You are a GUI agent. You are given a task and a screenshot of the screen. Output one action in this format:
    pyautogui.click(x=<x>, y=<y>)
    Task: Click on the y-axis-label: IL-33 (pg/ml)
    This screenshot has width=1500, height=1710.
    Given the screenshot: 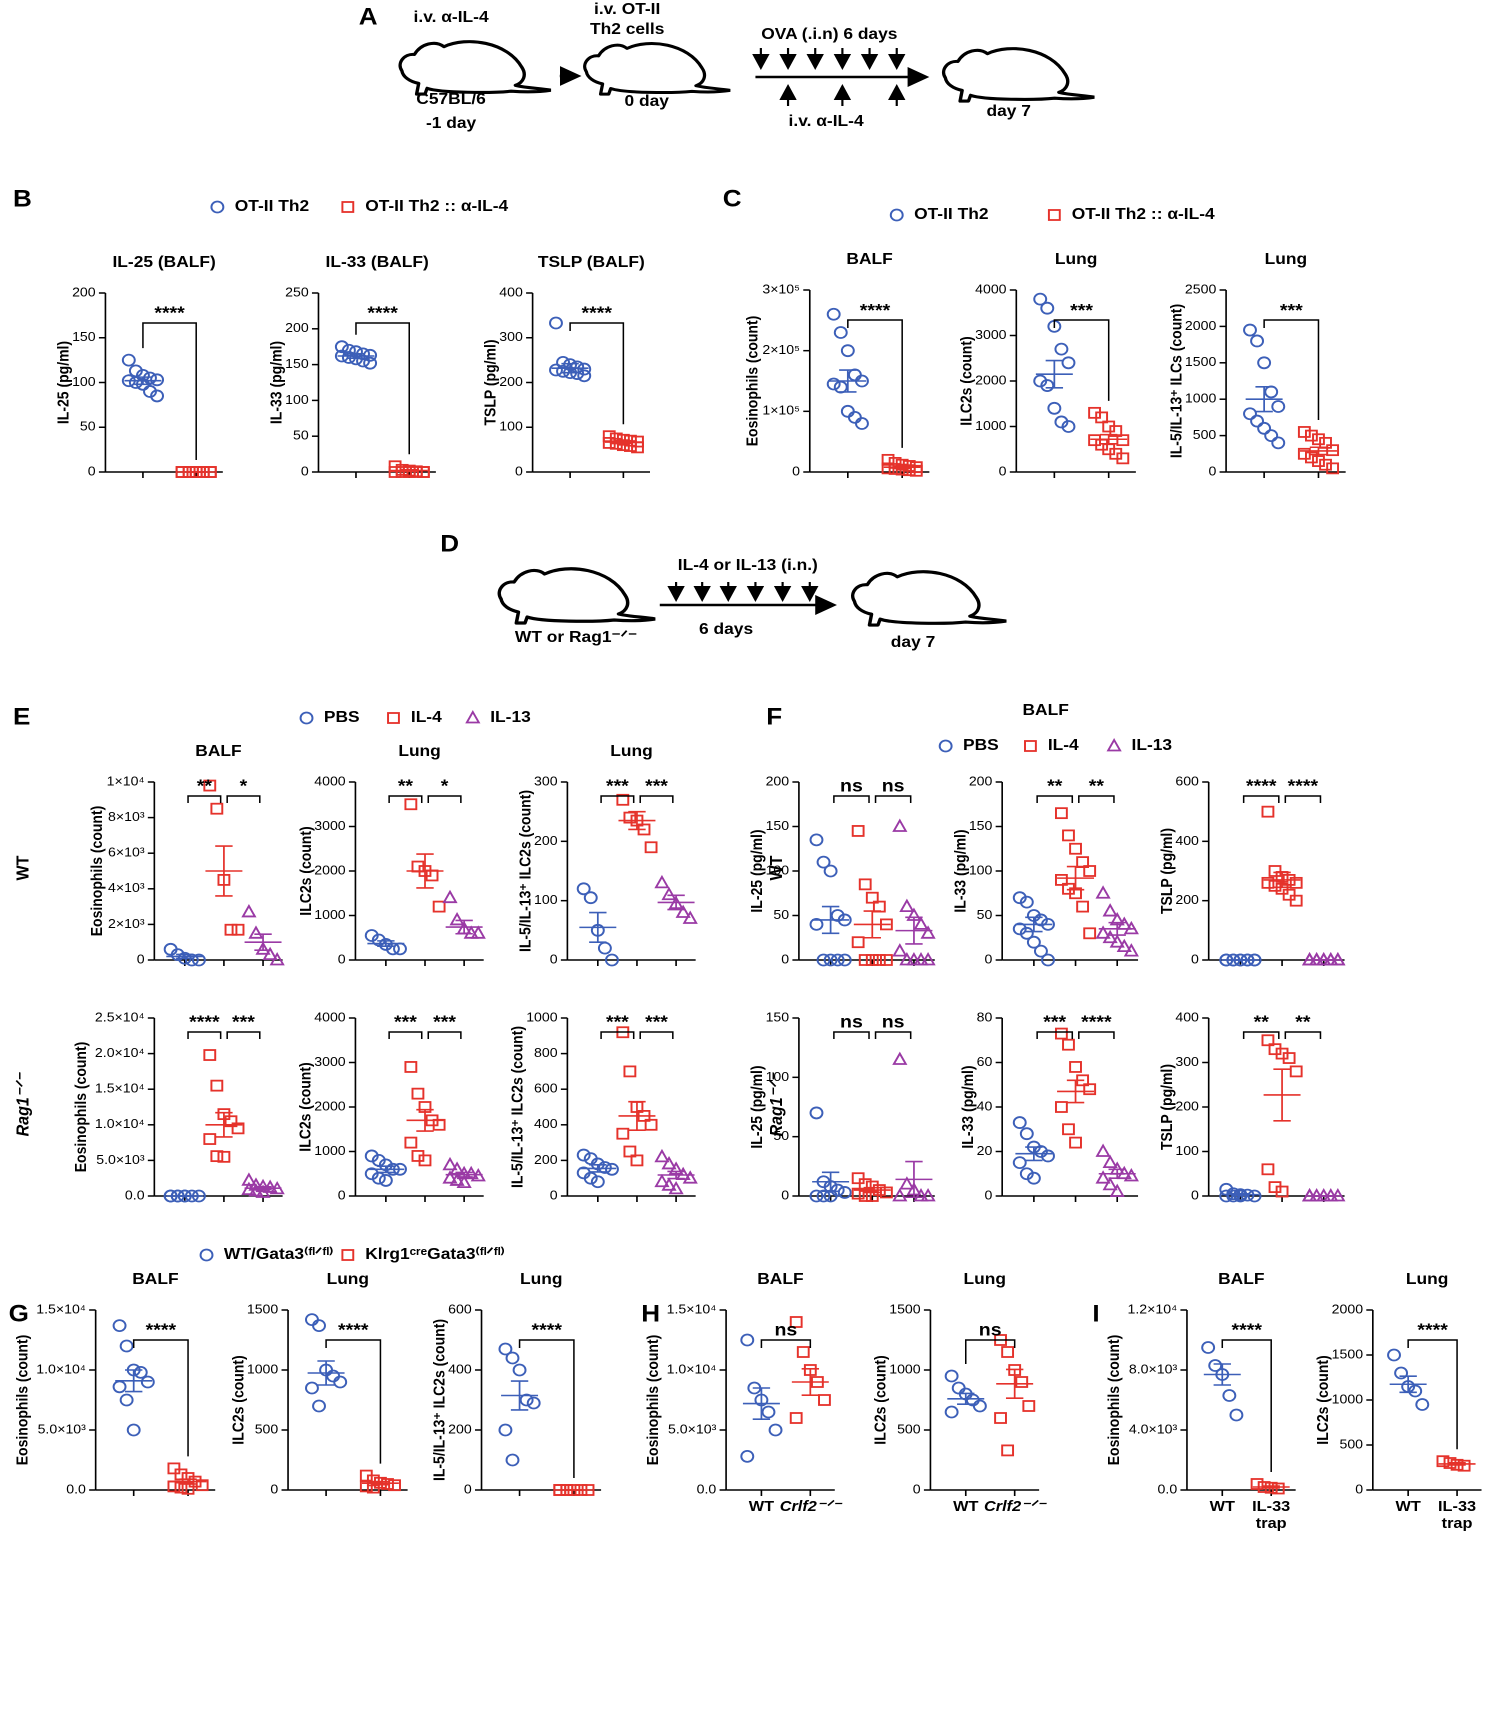 What is the action you would take?
    pyautogui.click(x=961, y=870)
    